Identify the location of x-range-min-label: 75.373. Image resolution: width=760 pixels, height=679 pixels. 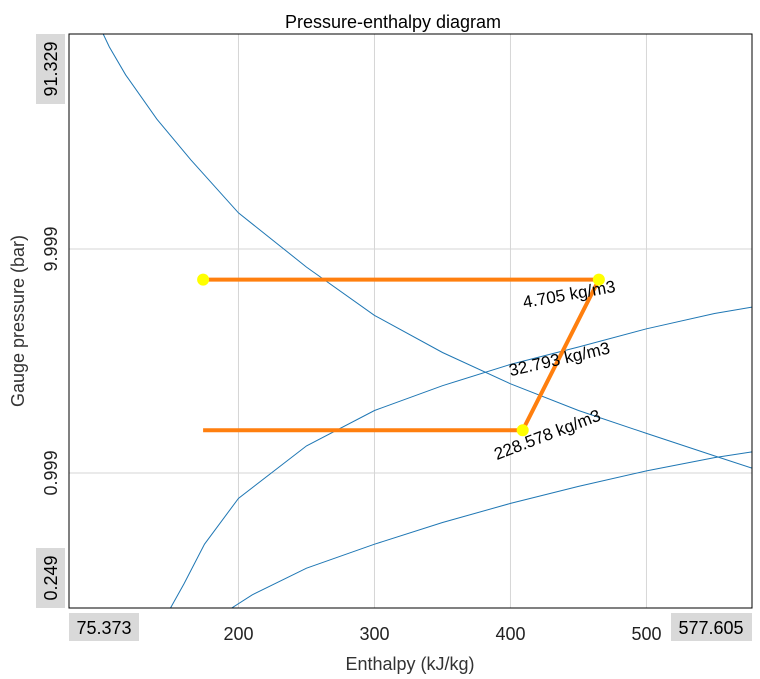
(103, 628).